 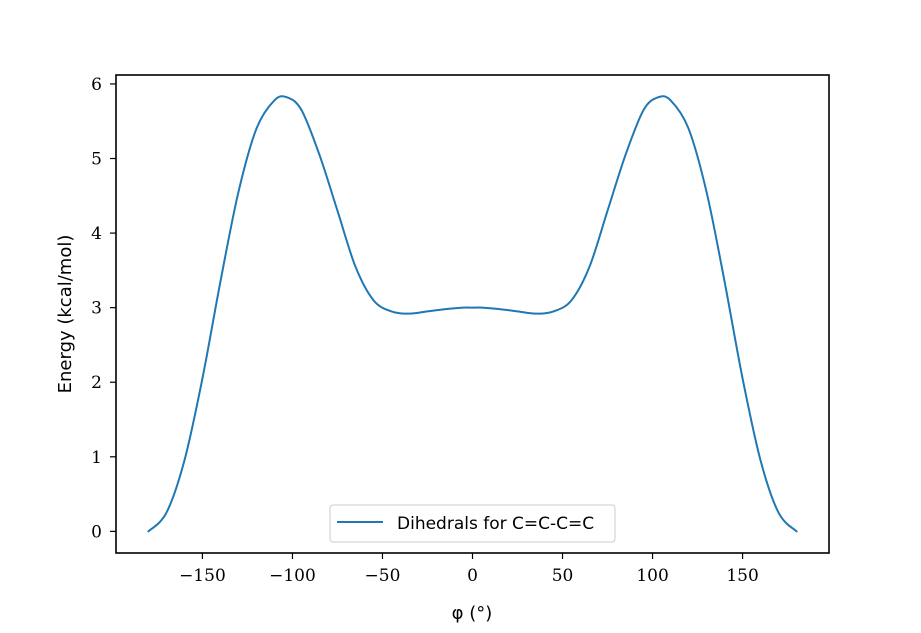 I want to click on x-axis: −150 −100 −50 0 50 100 150, so click(x=469, y=569).